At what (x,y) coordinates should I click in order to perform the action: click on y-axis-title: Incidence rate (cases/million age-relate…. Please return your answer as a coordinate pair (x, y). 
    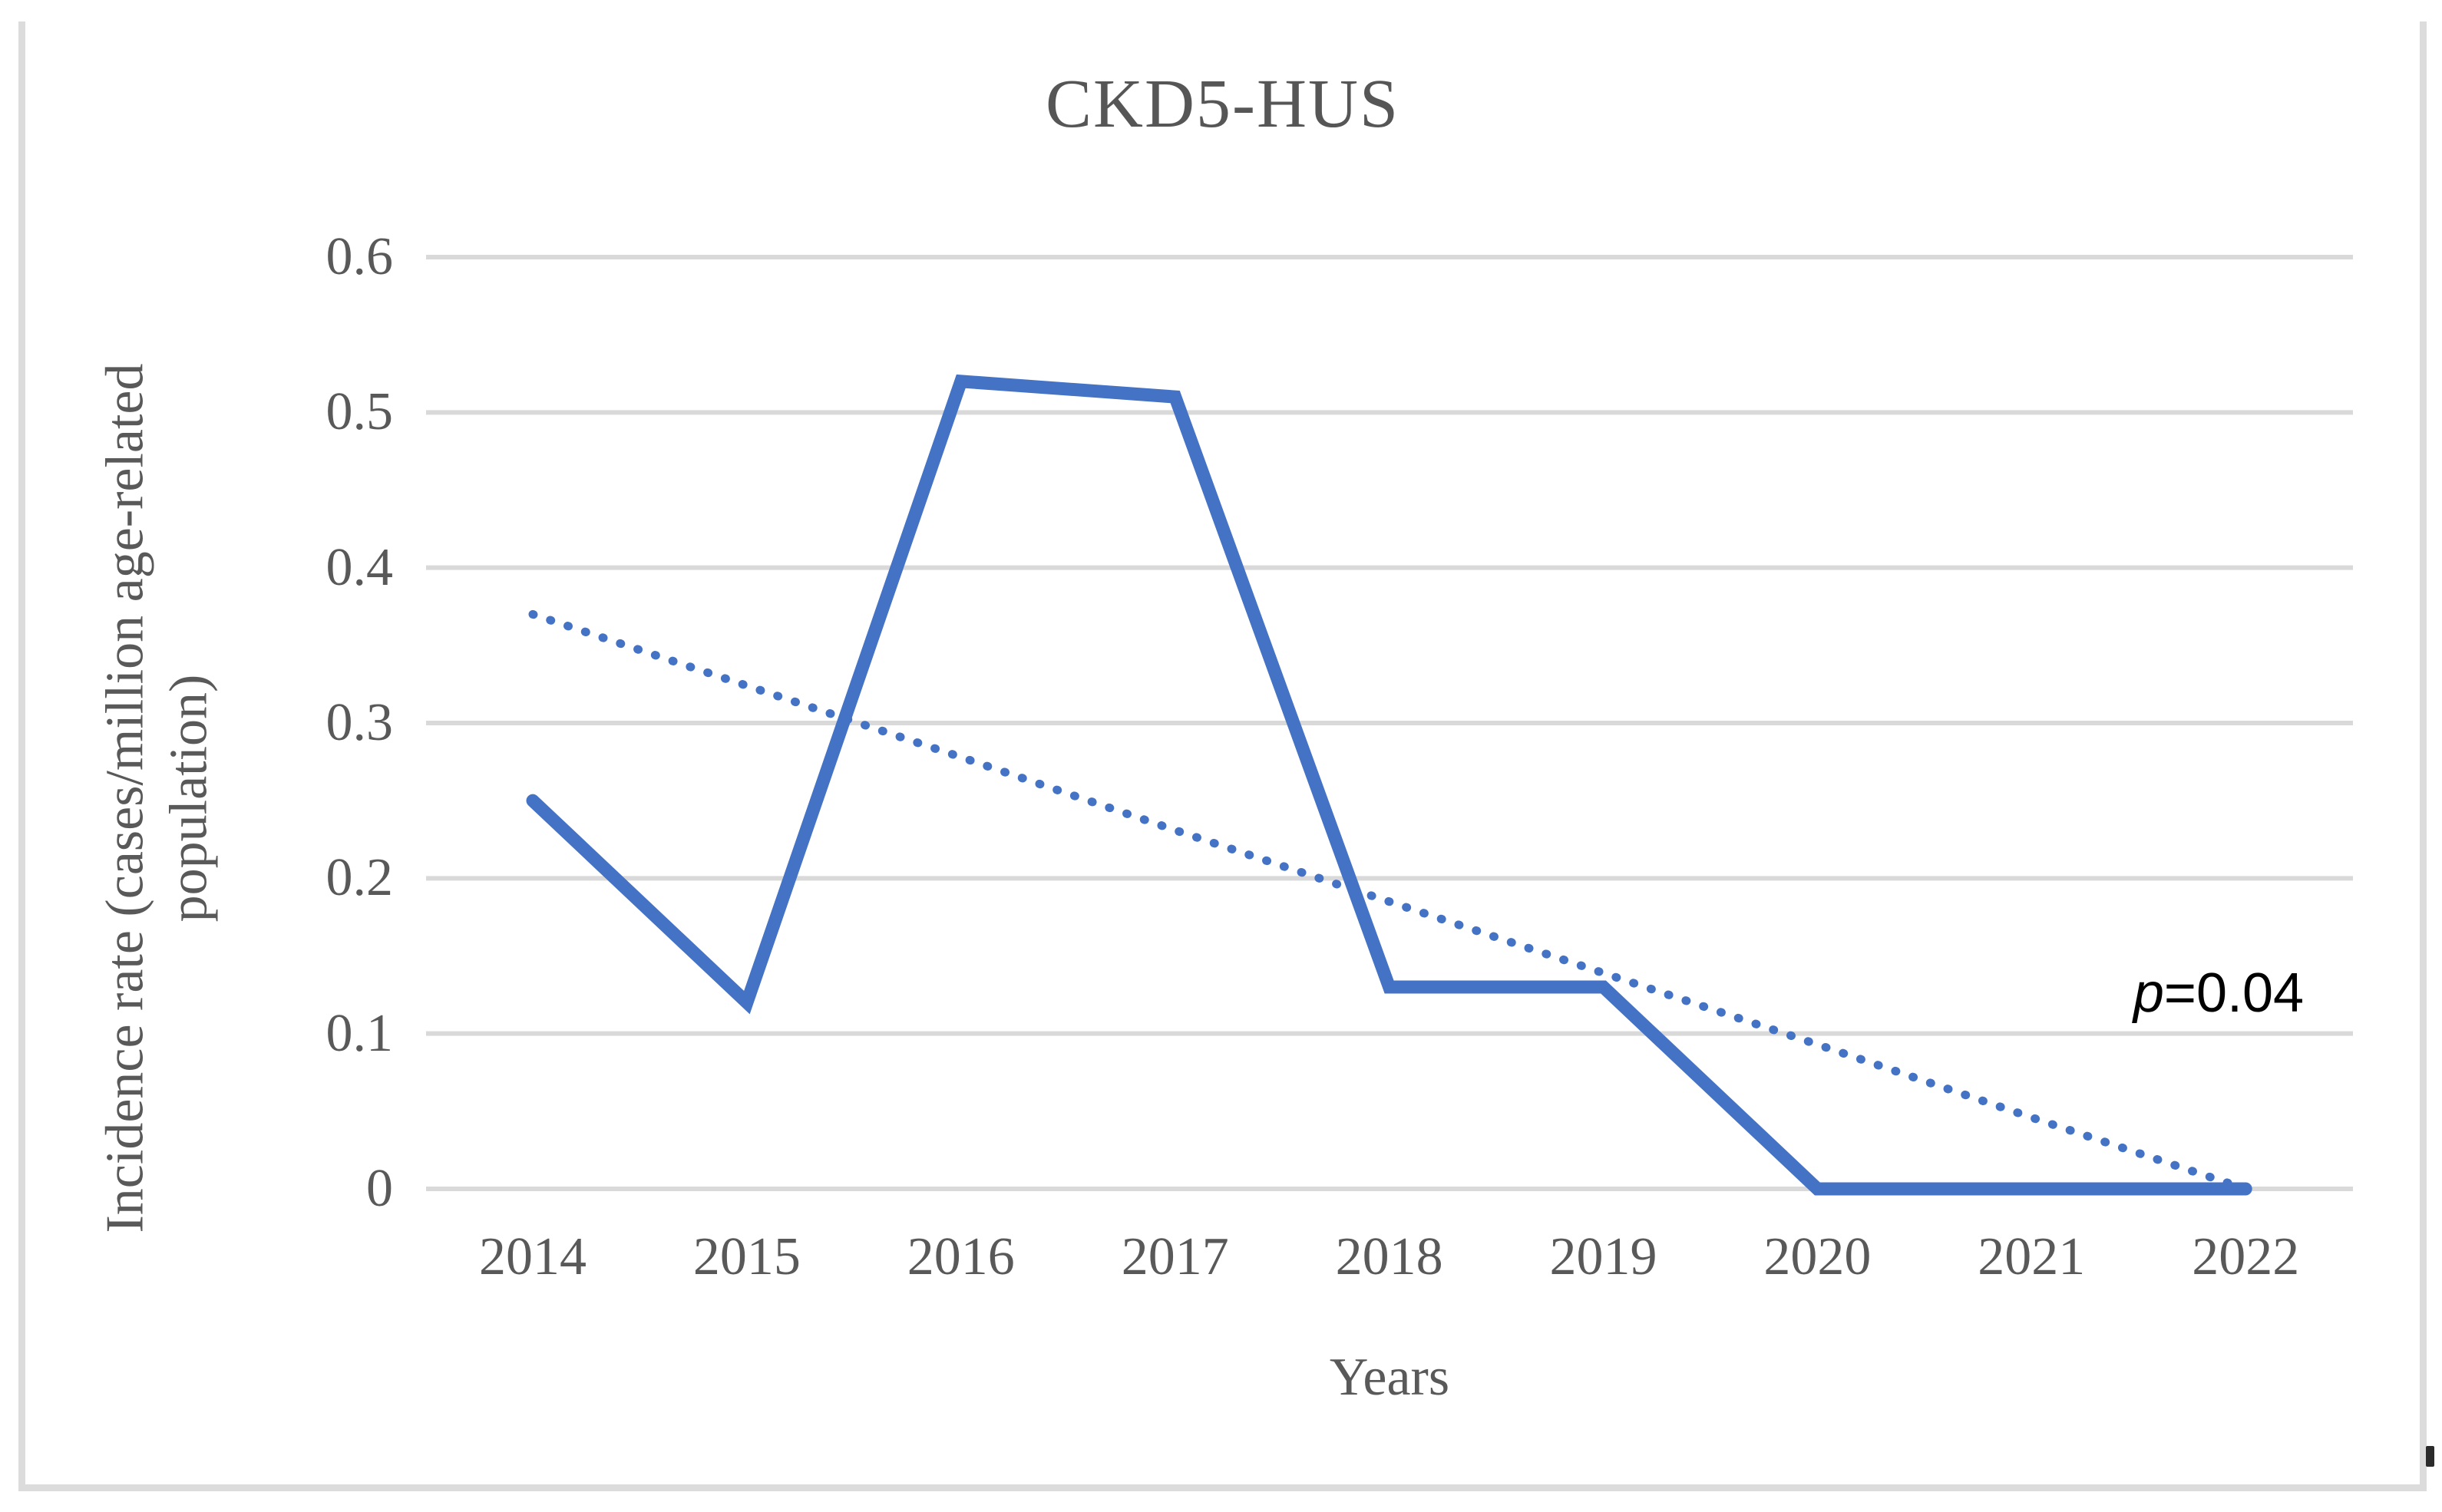
    Looking at the image, I should click on (157, 798).